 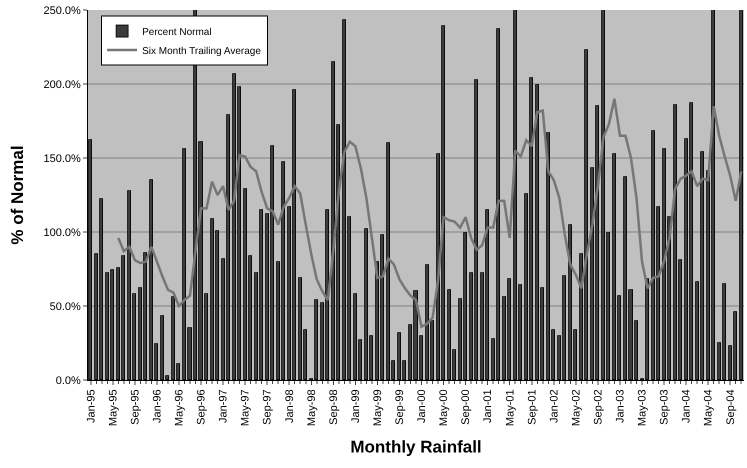 What do you see at coordinates (135, 407) in the screenshot?
I see `x-tick-label: Sep-95` at bounding box center [135, 407].